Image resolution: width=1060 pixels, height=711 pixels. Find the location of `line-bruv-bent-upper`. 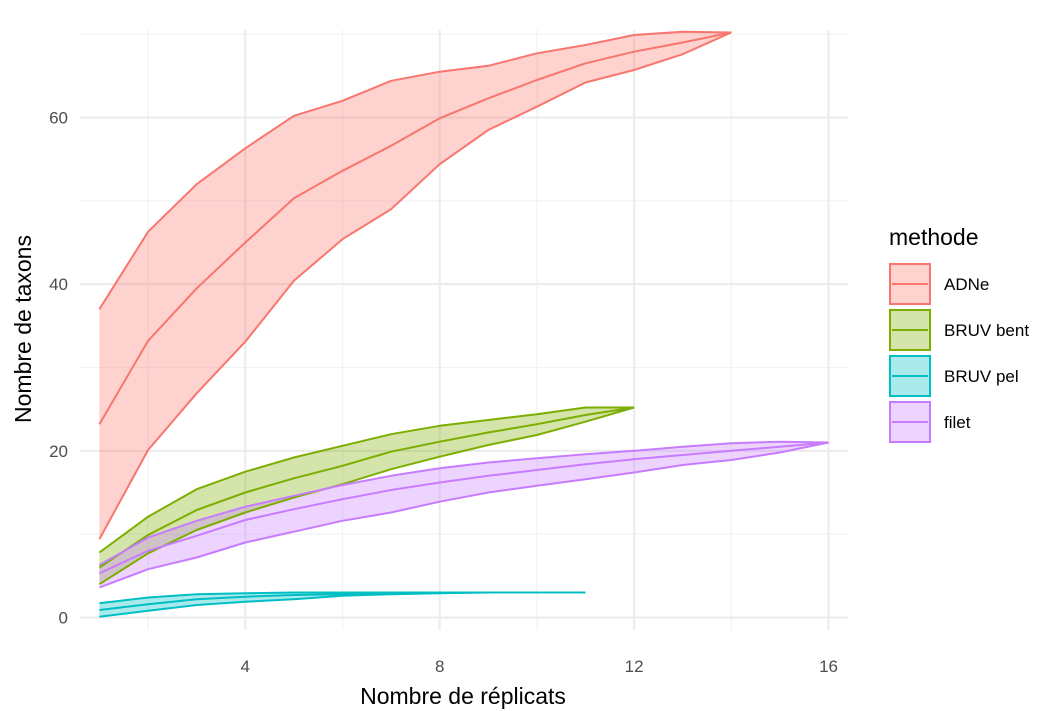

line-bruv-bent-upper is located at coordinates (366, 480).